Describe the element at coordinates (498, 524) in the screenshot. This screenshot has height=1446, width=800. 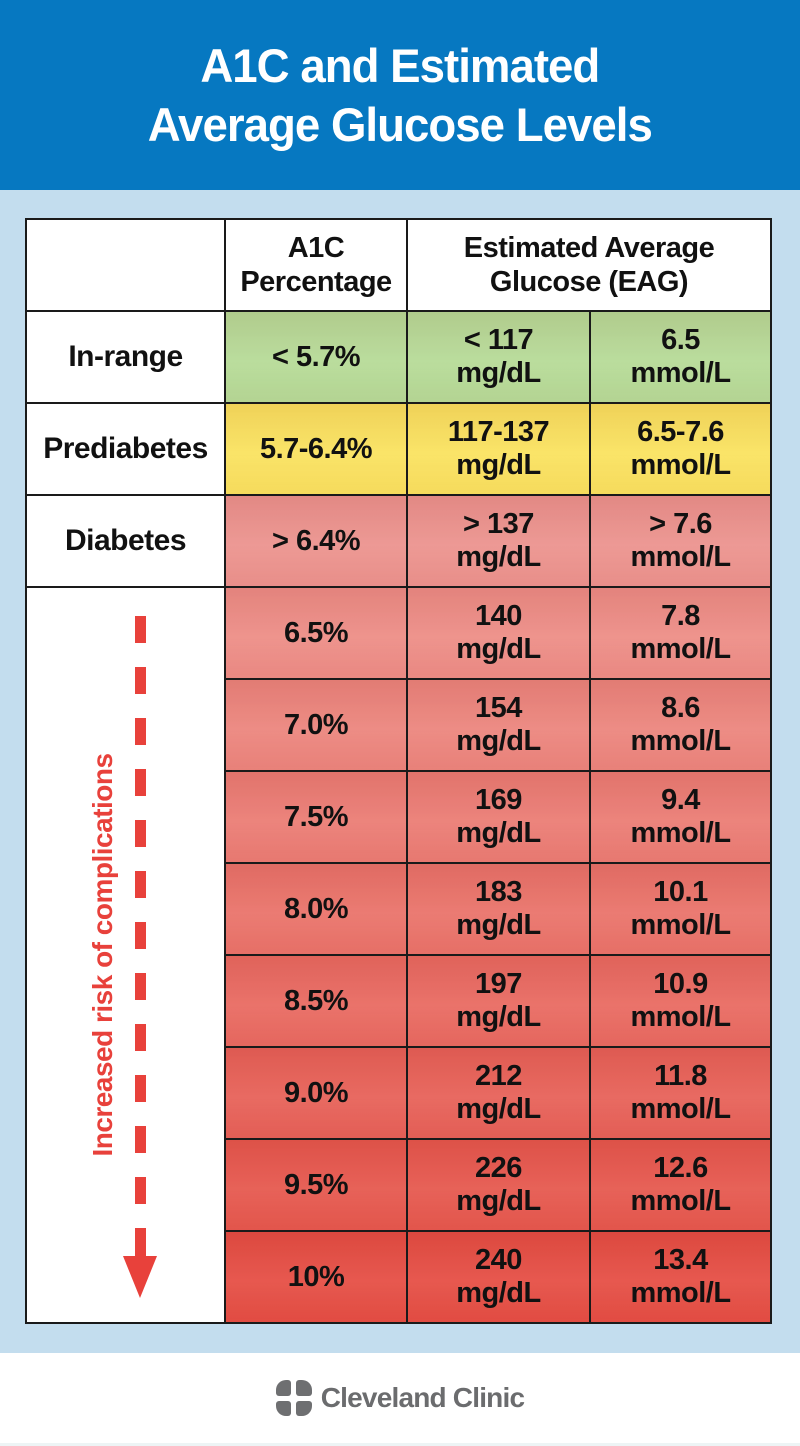
I see `eag-mg-cell-value: > 137` at that location.